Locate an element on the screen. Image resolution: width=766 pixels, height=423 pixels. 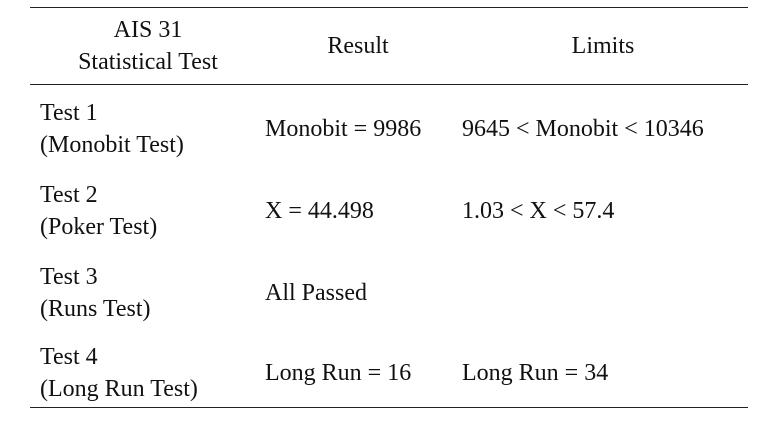
limits-cell: 9645 < Monobit < 10346 is located at coordinates (583, 129).